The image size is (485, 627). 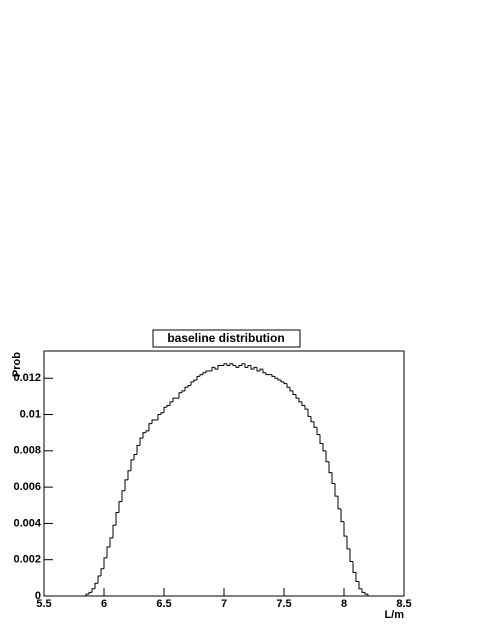 I want to click on y-tick-label: 0.01, so click(x=30, y=414).